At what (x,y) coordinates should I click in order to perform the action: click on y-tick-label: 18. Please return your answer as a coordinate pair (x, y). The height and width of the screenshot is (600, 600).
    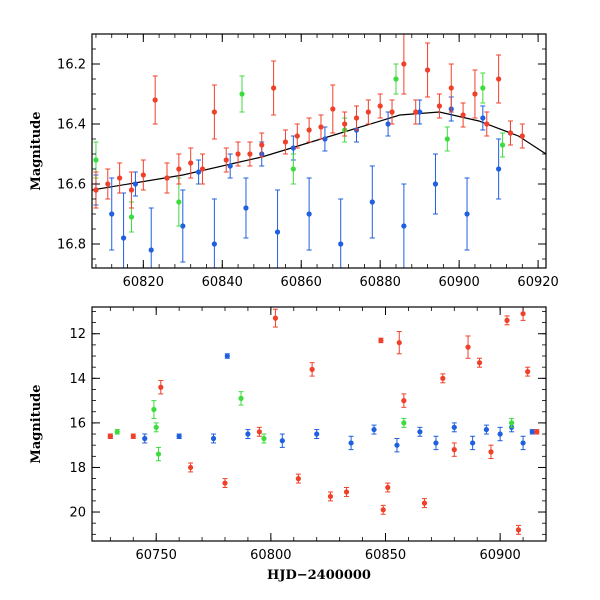
    Looking at the image, I should click on (77, 468).